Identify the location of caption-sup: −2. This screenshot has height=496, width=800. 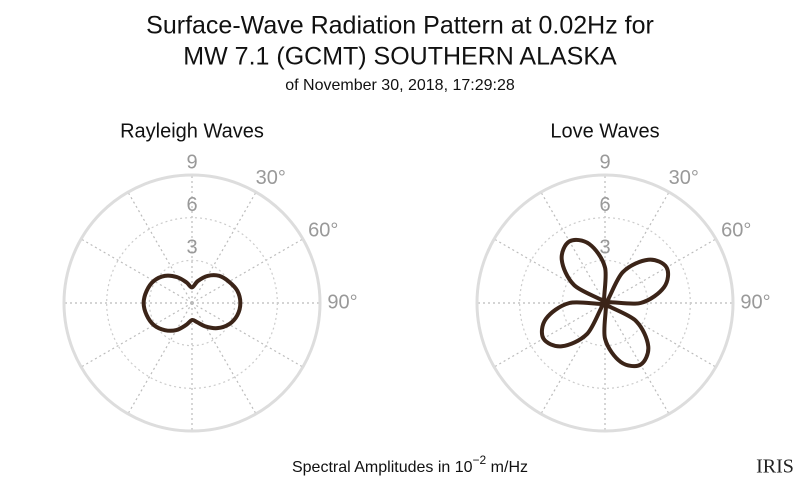
(480, 460).